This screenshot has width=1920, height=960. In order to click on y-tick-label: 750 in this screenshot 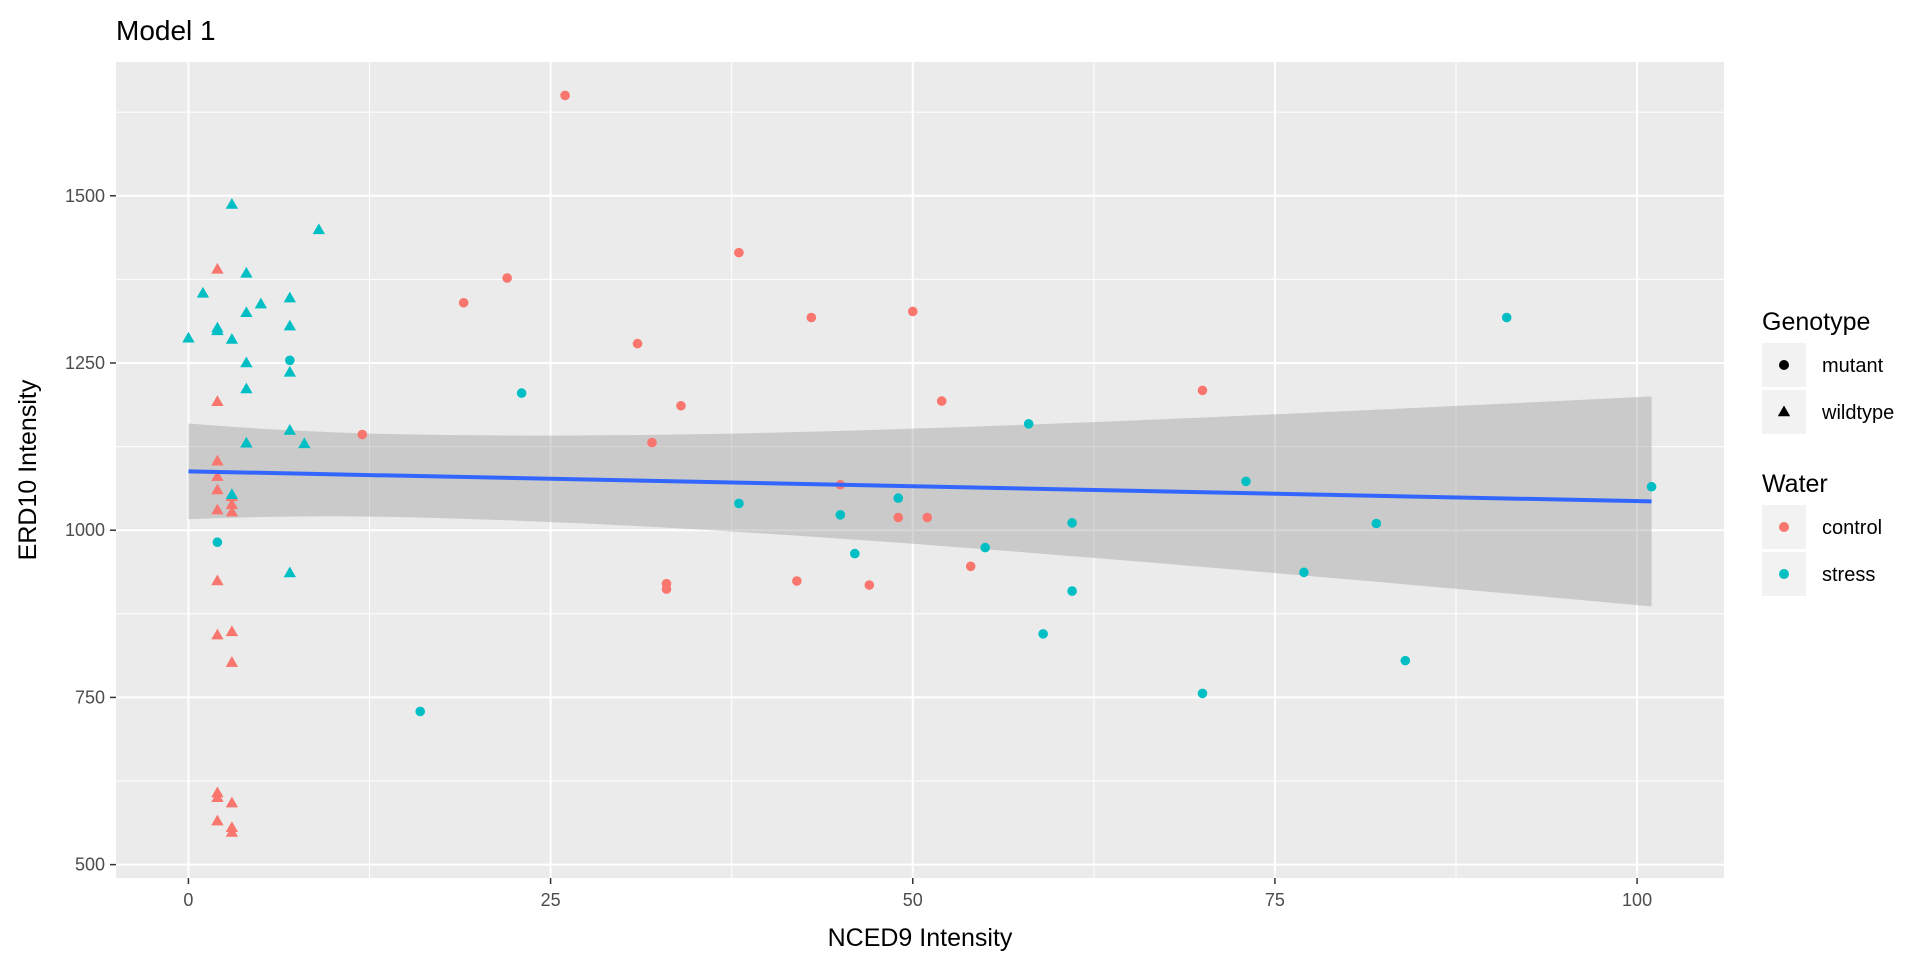, I will do `click(90, 697)`.